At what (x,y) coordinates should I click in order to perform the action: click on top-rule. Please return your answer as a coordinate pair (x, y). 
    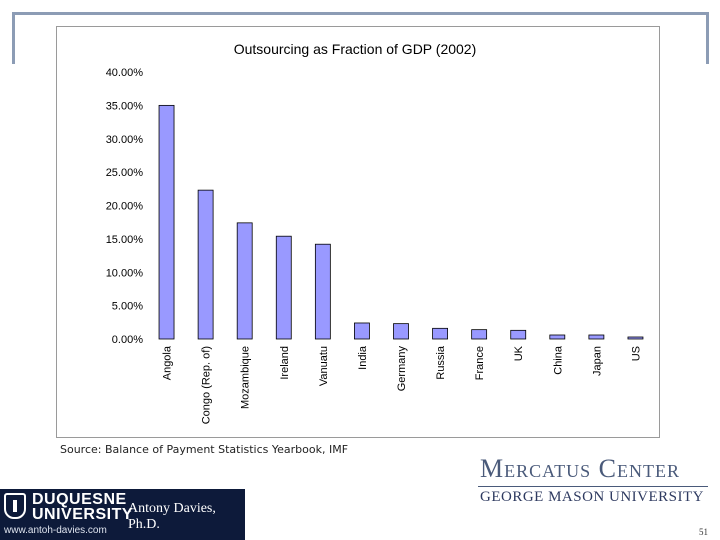
    Looking at the image, I should click on (360, 13).